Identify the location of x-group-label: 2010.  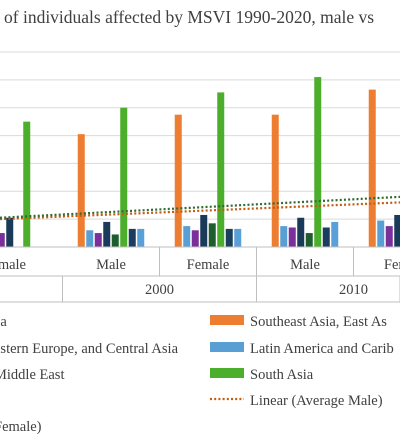
(353, 290).